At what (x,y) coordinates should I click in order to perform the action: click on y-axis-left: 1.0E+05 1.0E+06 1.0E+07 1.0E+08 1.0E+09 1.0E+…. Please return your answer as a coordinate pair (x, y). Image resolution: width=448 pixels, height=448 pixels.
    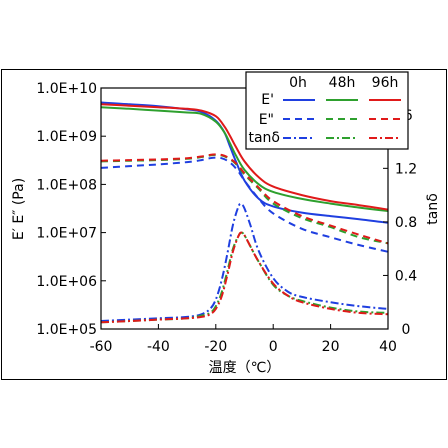
    Looking at the image, I should click on (71, 209).